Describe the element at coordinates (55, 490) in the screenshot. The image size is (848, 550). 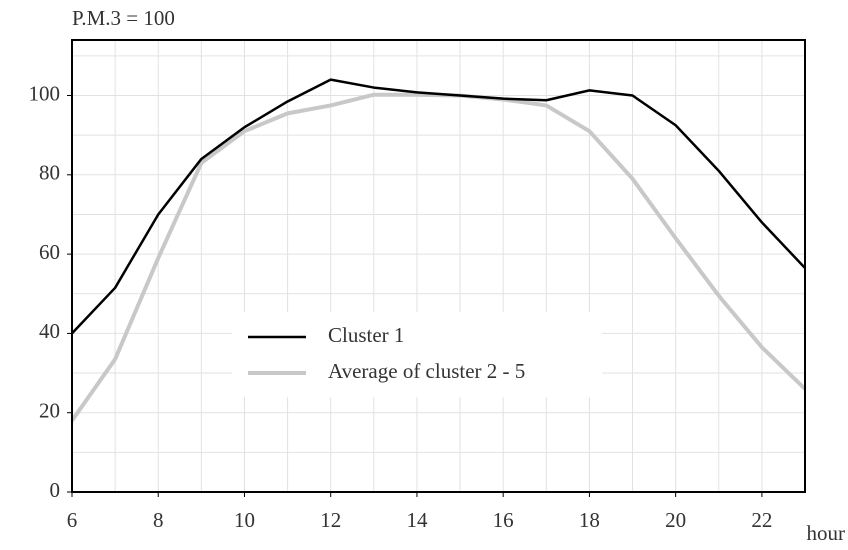
I see `y-tick-label: 0` at that location.